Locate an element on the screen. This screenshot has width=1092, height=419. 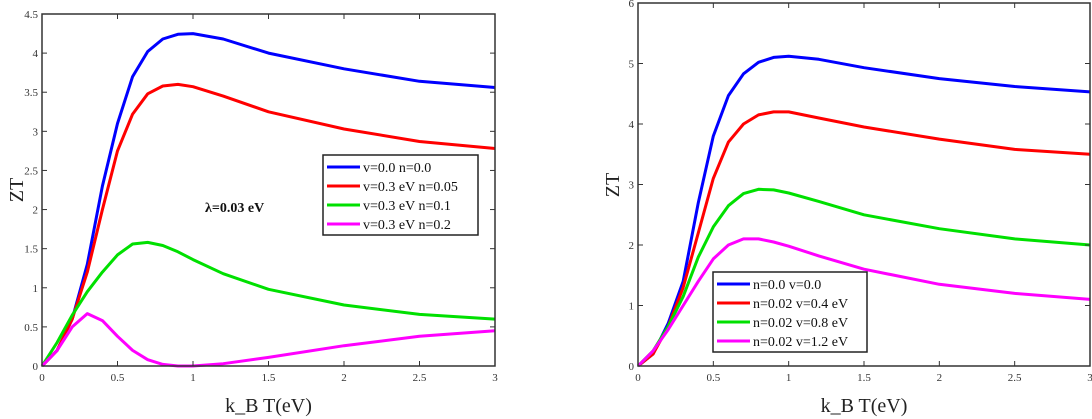
legend-label-4: n=0.02 v=1.2 eV is located at coordinates (800, 342).